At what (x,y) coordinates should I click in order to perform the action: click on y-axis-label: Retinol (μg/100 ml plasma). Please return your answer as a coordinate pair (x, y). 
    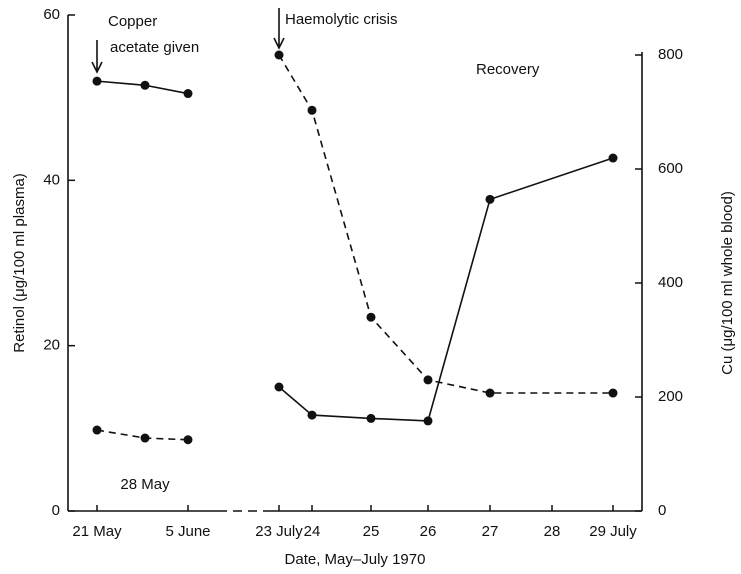
    Looking at the image, I should click on (19, 263).